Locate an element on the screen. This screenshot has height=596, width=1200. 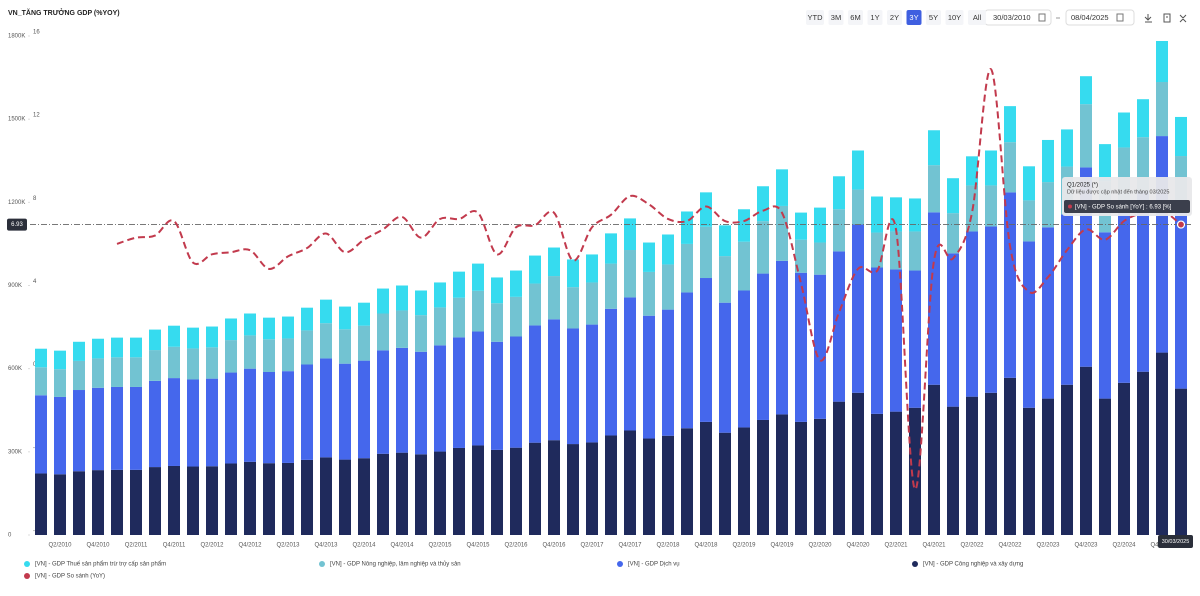
range-label: 3Y is located at coordinates (913, 17).